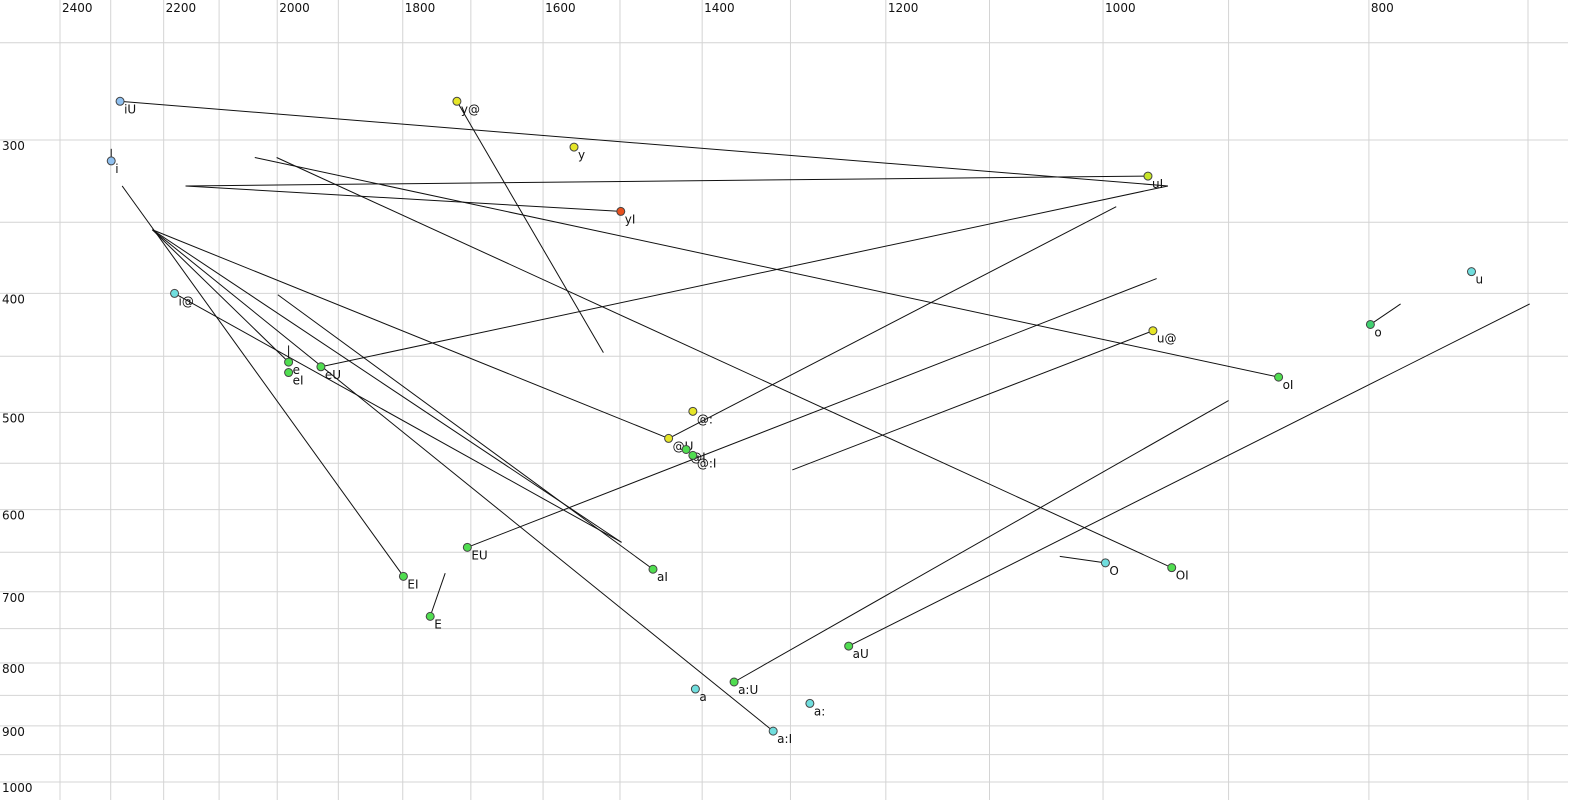 This screenshot has height=800, width=1580. Describe the element at coordinates (13, 732) in the screenshot. I see `y-tick-label: 900` at that location.